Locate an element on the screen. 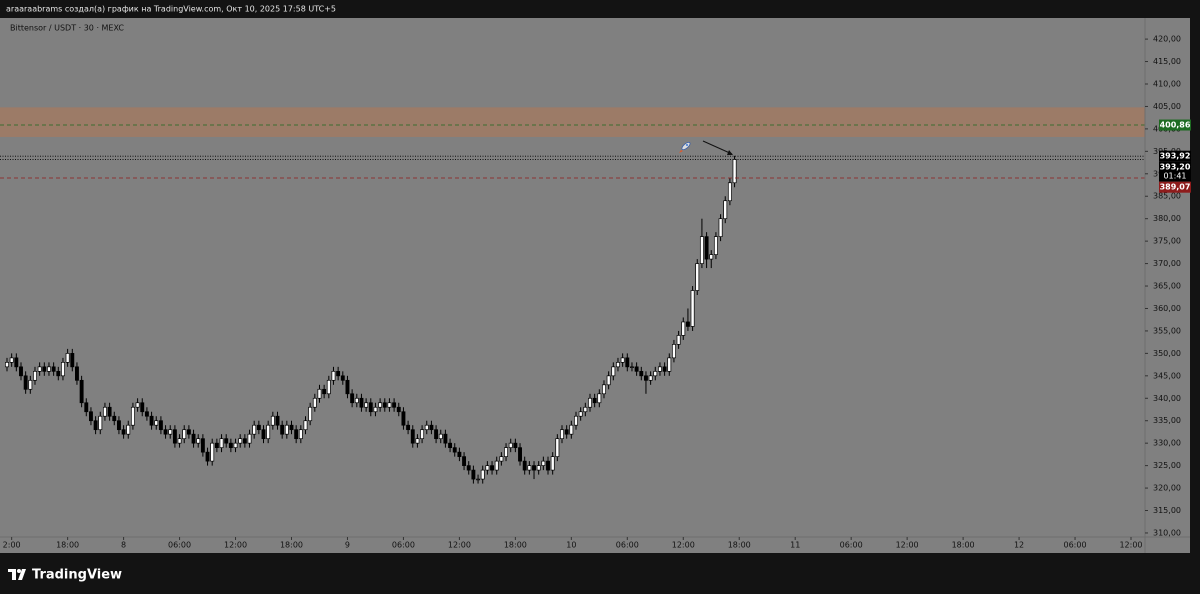  y-tick-label: 415,00 is located at coordinates (1167, 61).